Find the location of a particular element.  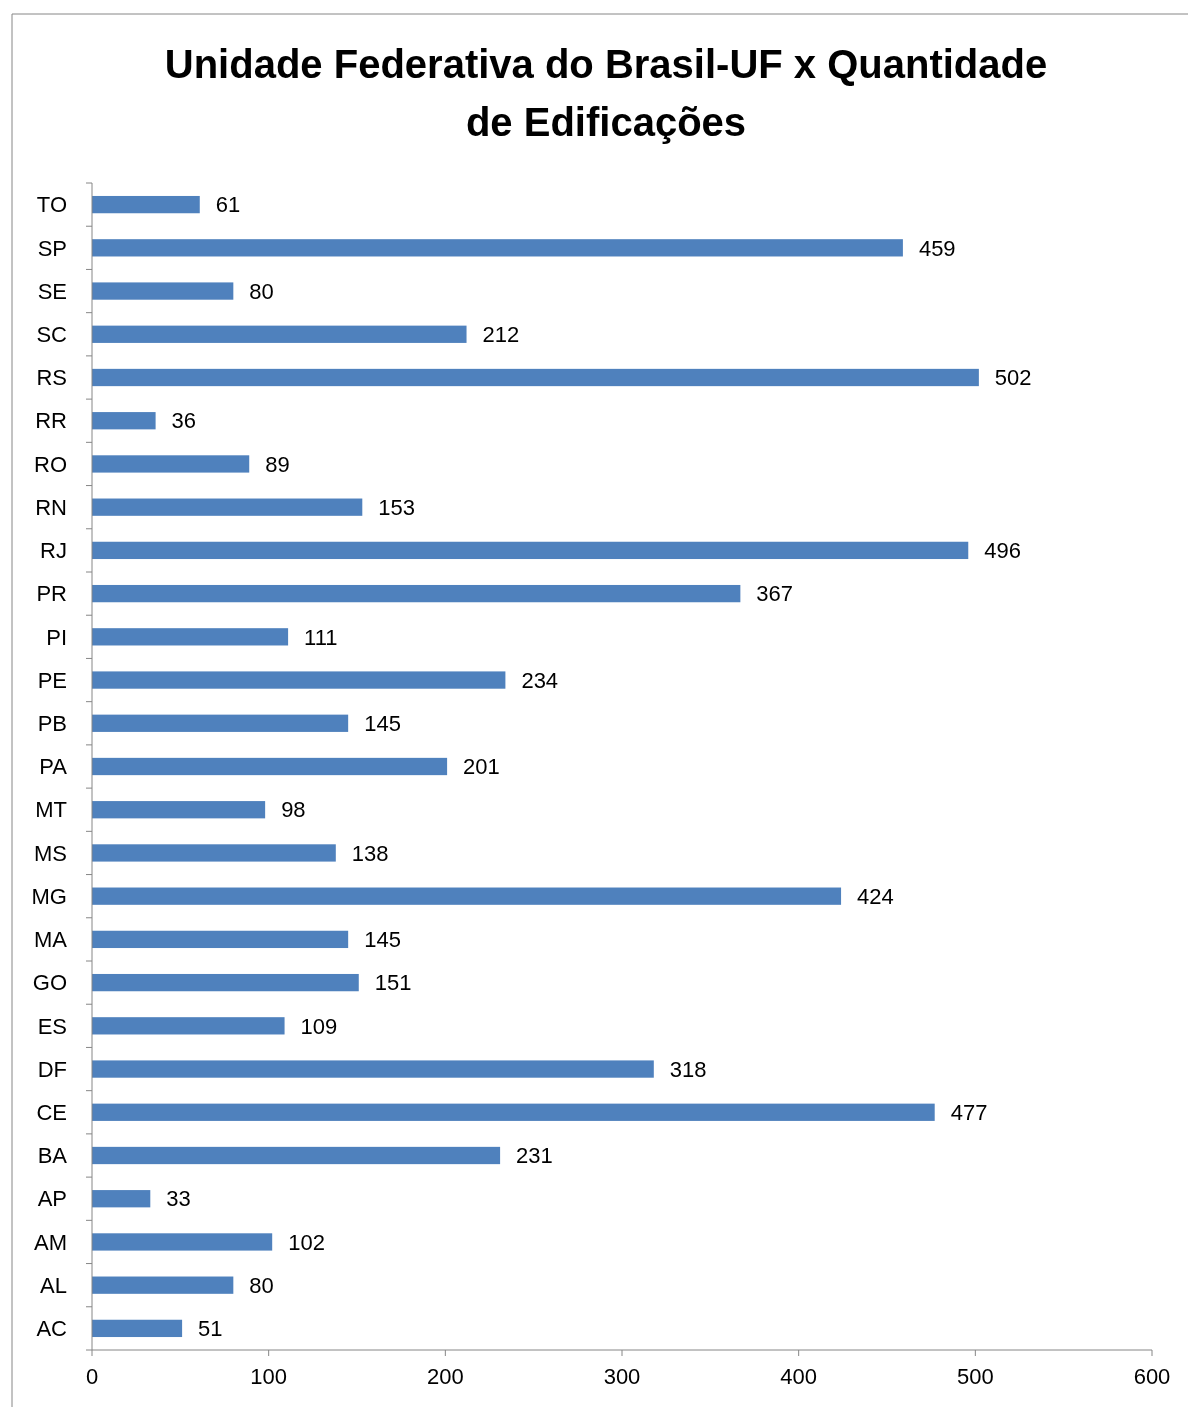

y-tick-label: RJ is located at coordinates (53, 551).